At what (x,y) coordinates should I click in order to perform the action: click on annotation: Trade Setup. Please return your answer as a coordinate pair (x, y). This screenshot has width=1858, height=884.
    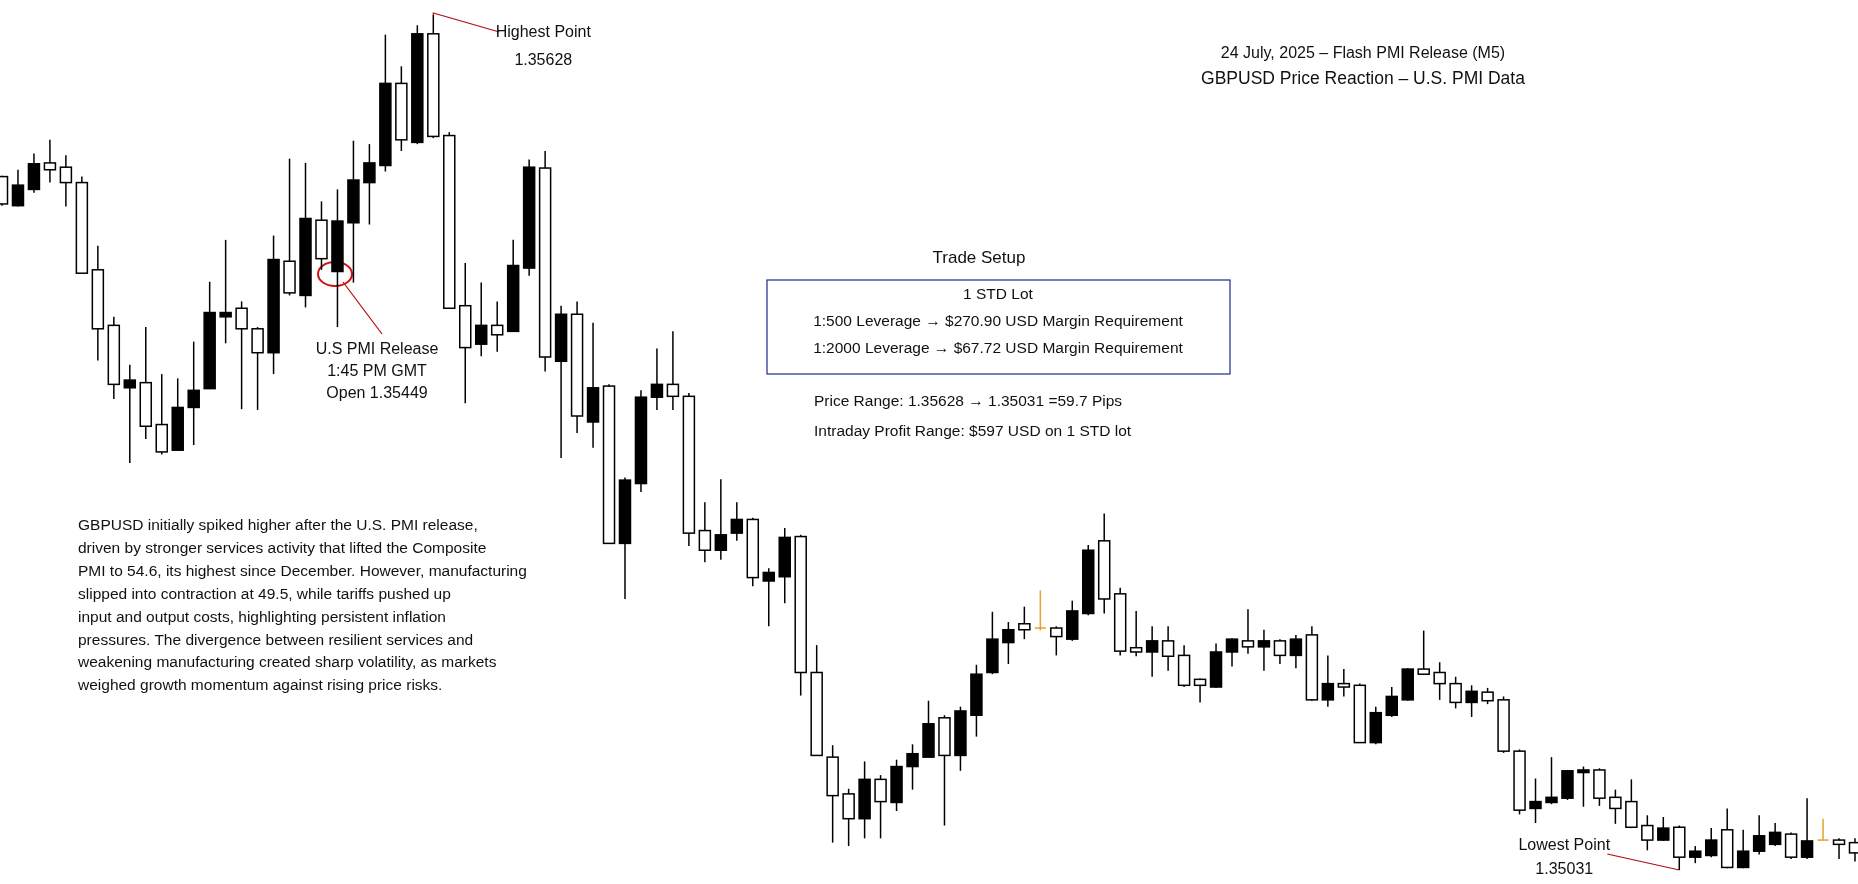
    Looking at the image, I should click on (979, 257).